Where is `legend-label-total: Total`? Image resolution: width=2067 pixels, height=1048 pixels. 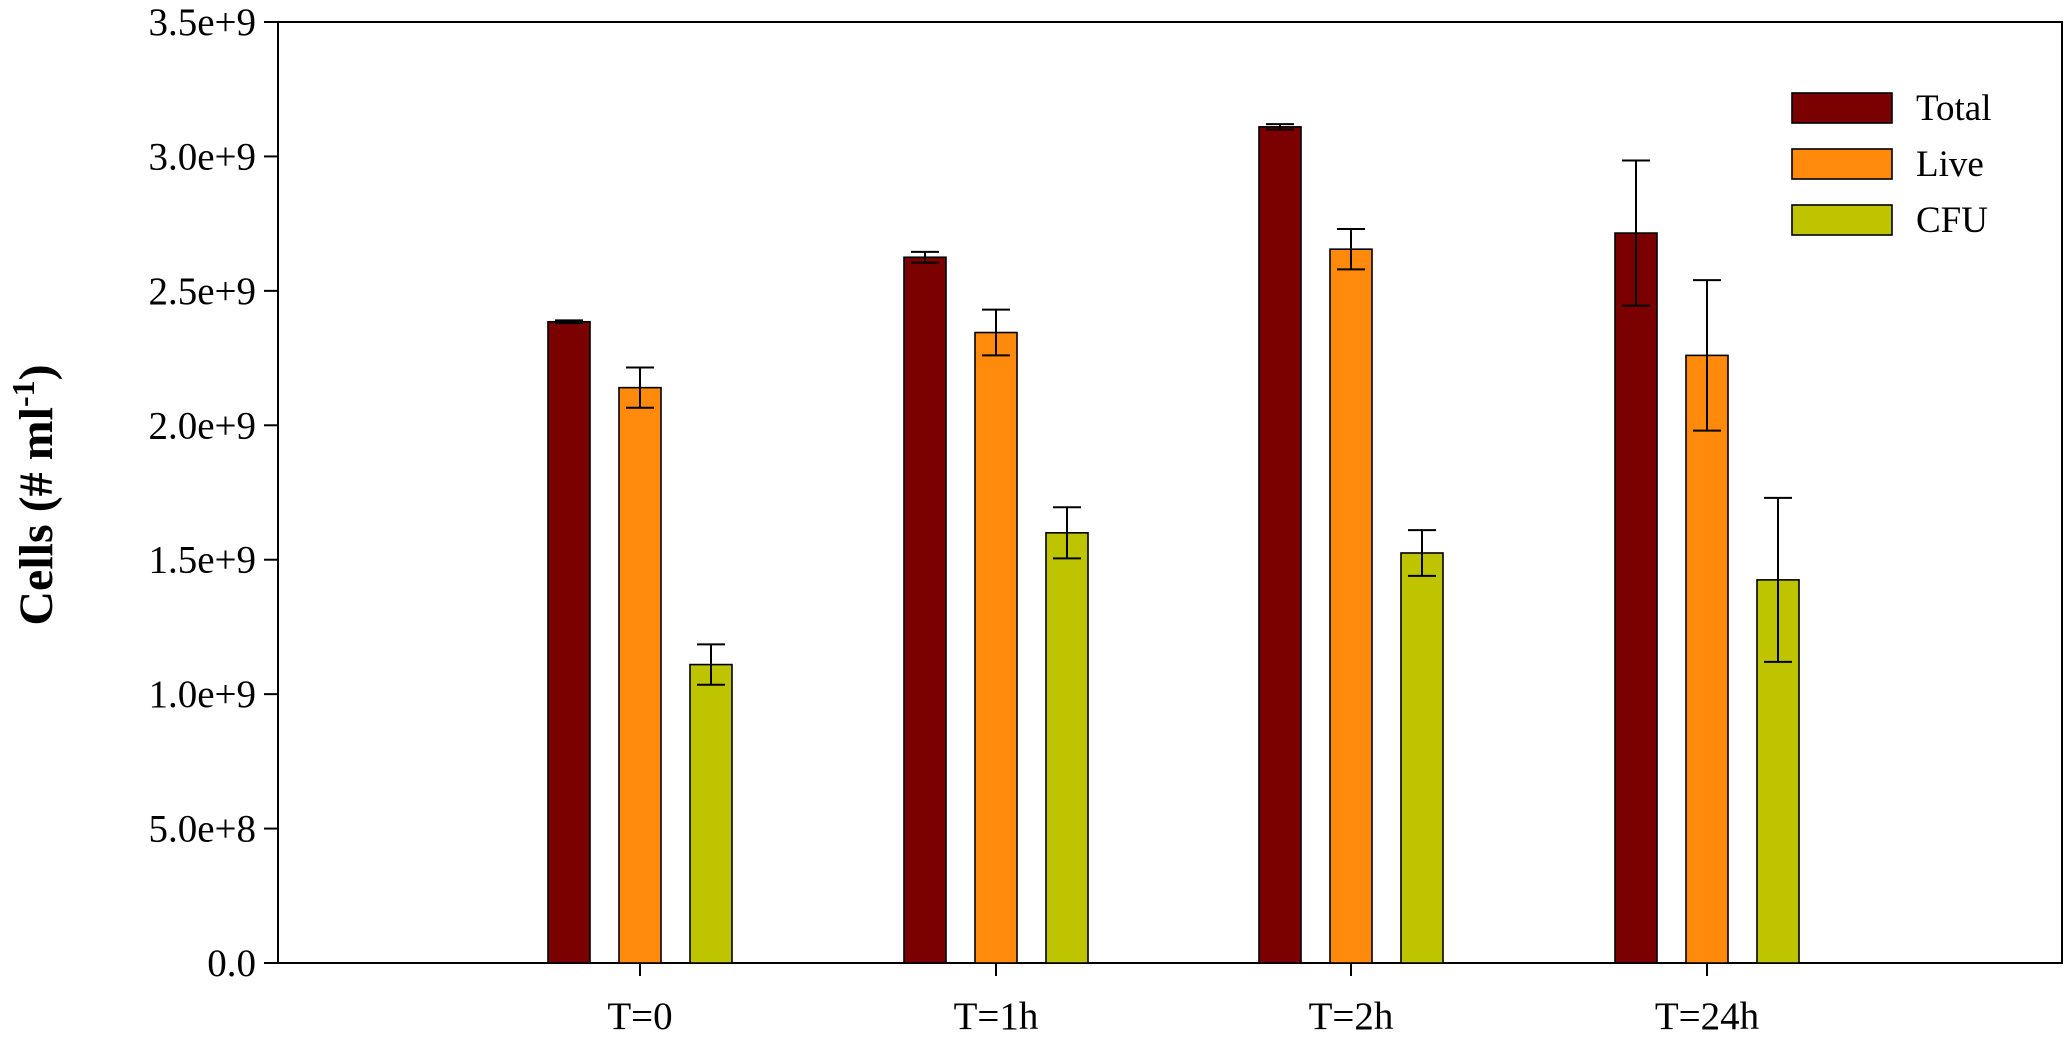 legend-label-total: Total is located at coordinates (1954, 108).